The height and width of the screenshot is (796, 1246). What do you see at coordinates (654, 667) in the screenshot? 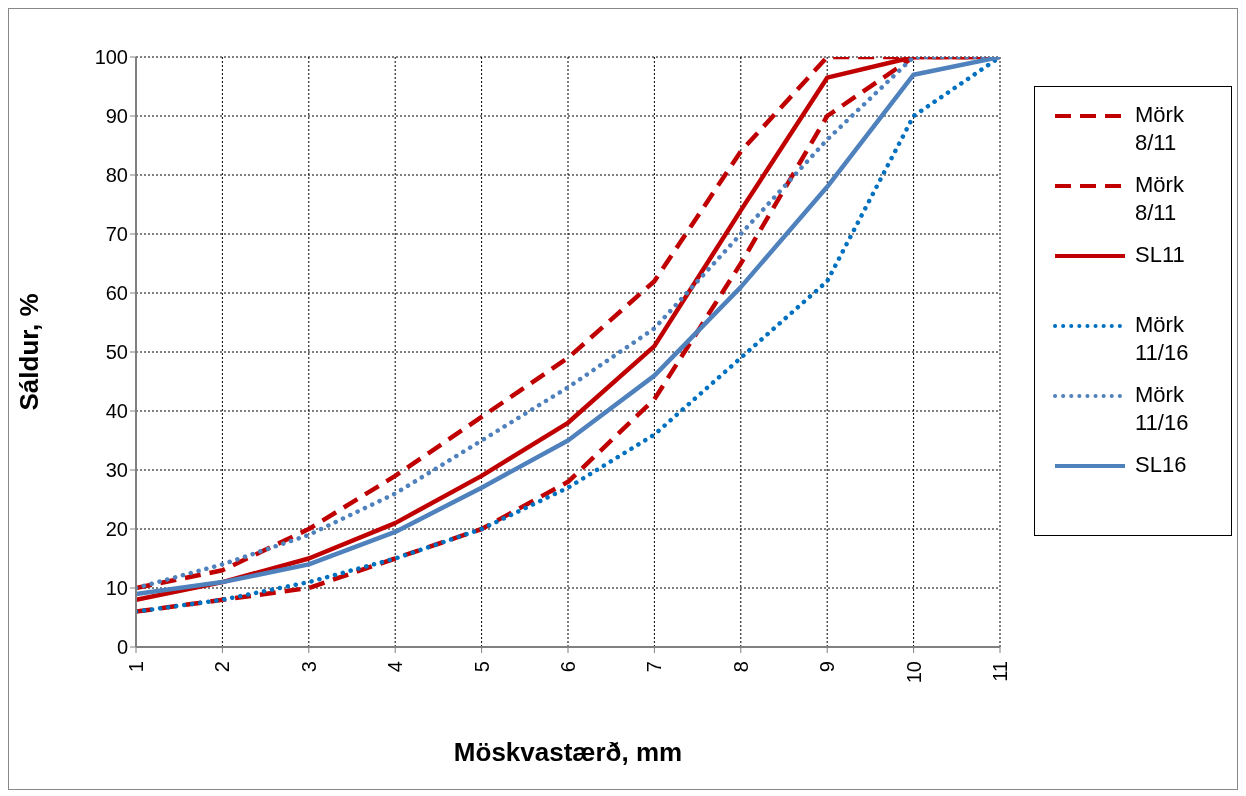
I see `x-tick-label: 7` at bounding box center [654, 667].